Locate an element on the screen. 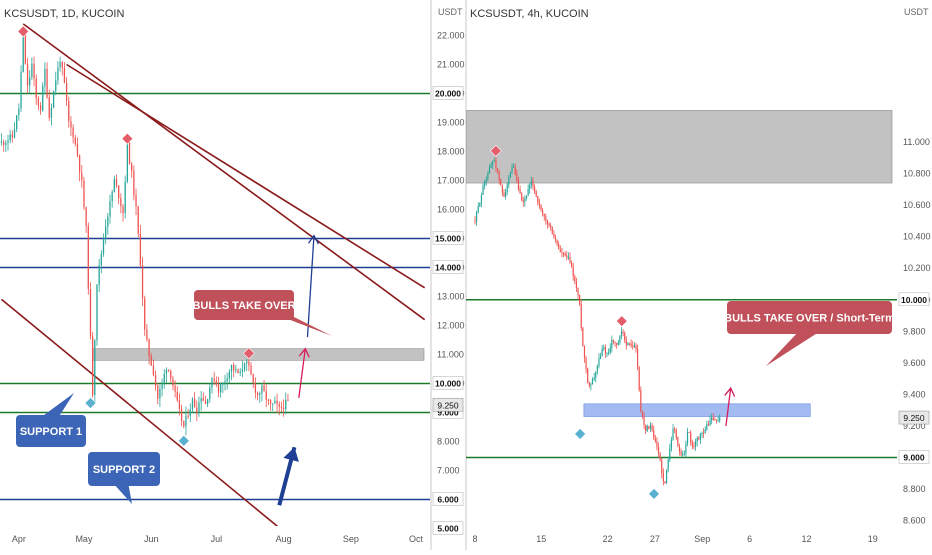 Image resolution: width=932 pixels, height=555 pixels. y-tick-label: 11.000 is located at coordinates (916, 142).